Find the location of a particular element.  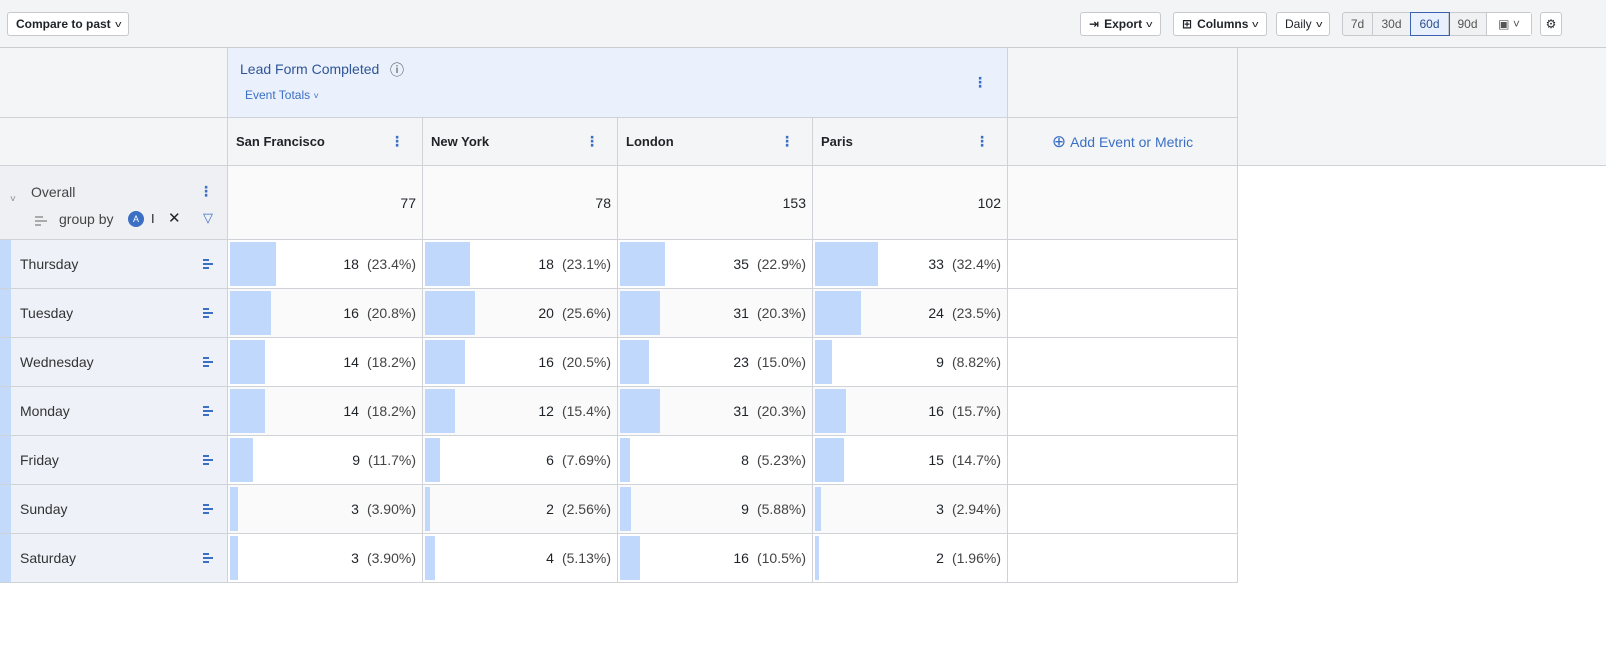

column-name: Paris is located at coordinates (837, 141).